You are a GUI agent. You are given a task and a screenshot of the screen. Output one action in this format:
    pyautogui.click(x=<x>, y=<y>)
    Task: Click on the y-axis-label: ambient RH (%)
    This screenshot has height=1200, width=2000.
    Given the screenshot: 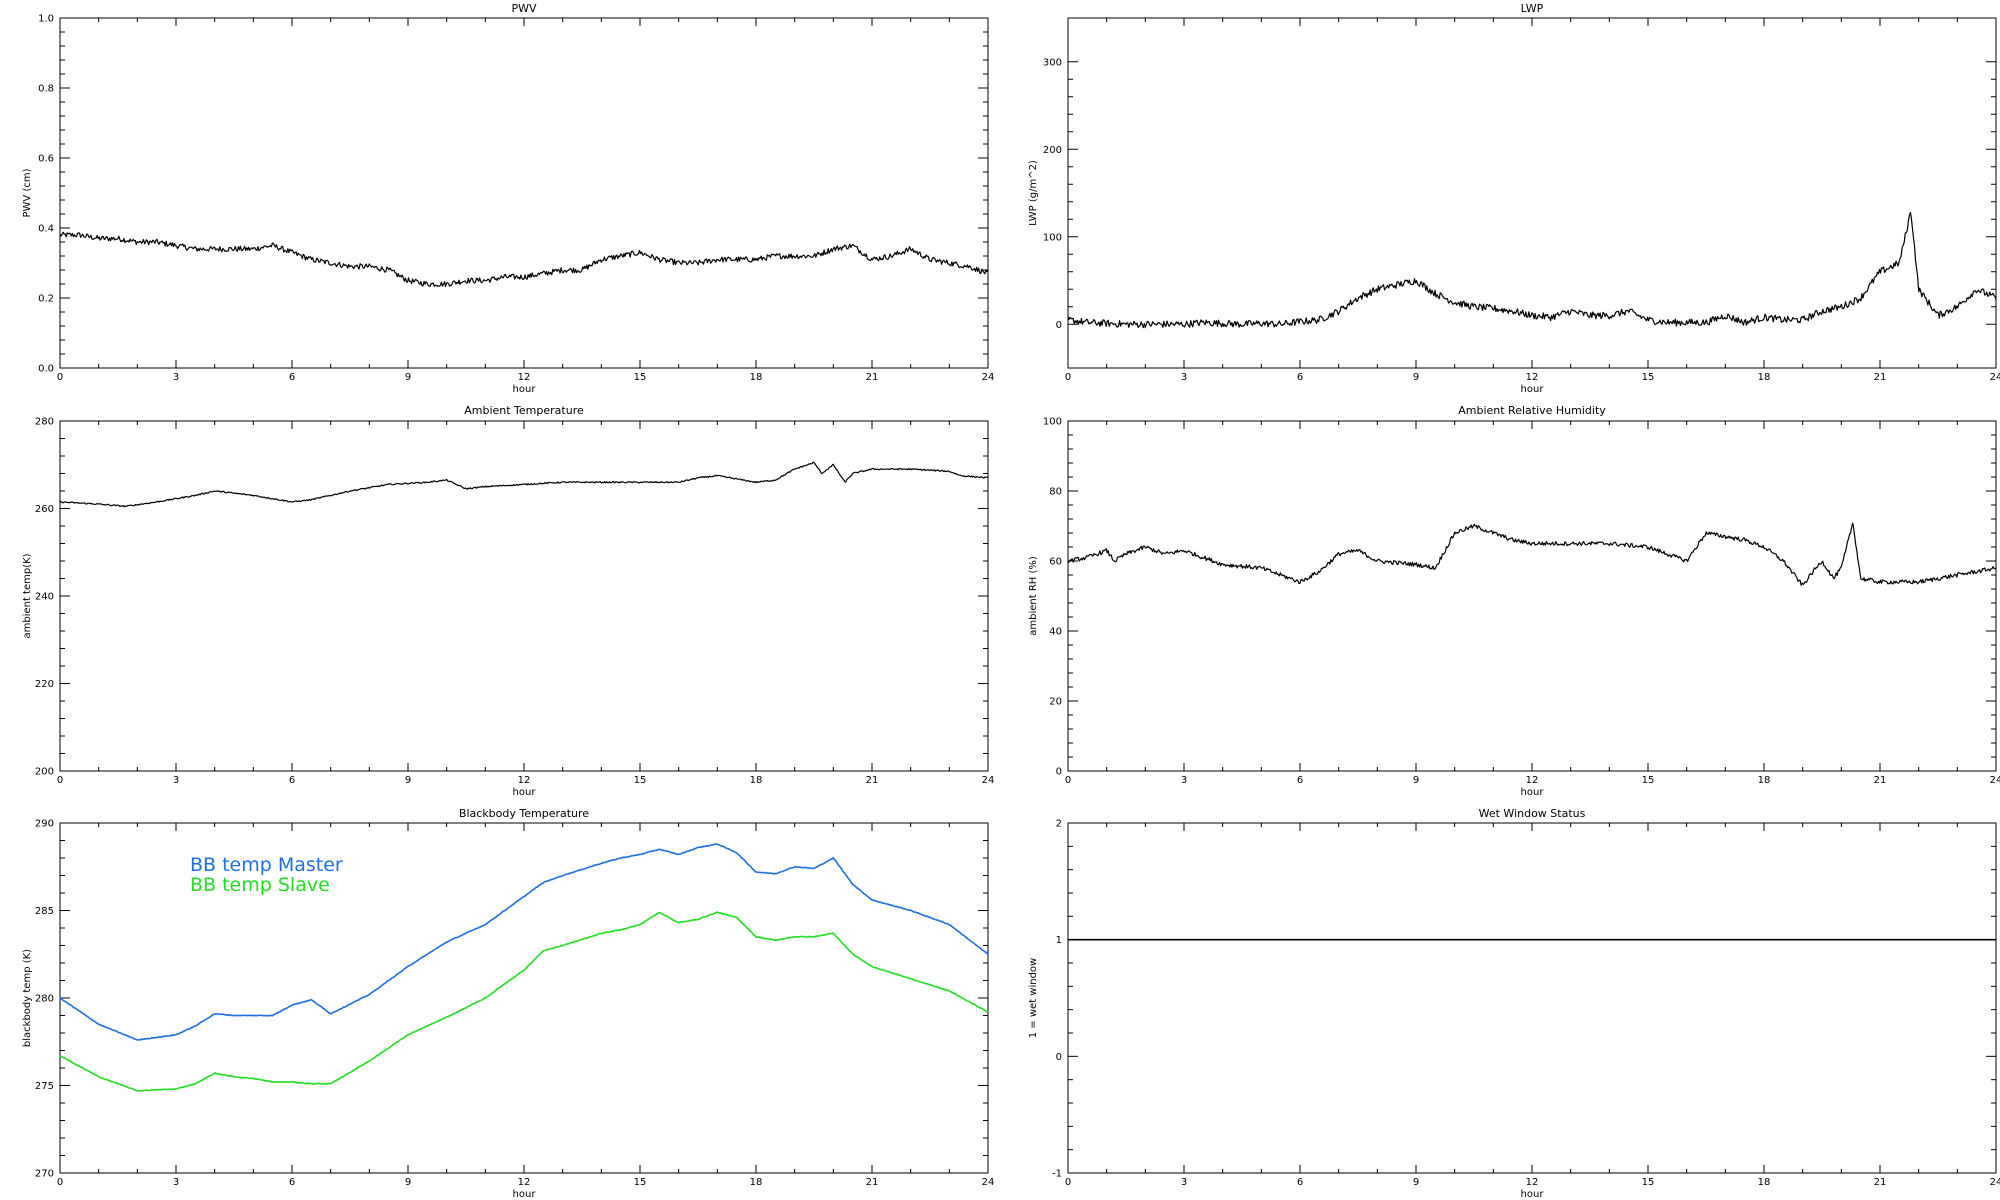 What is the action you would take?
    pyautogui.click(x=1033, y=596)
    